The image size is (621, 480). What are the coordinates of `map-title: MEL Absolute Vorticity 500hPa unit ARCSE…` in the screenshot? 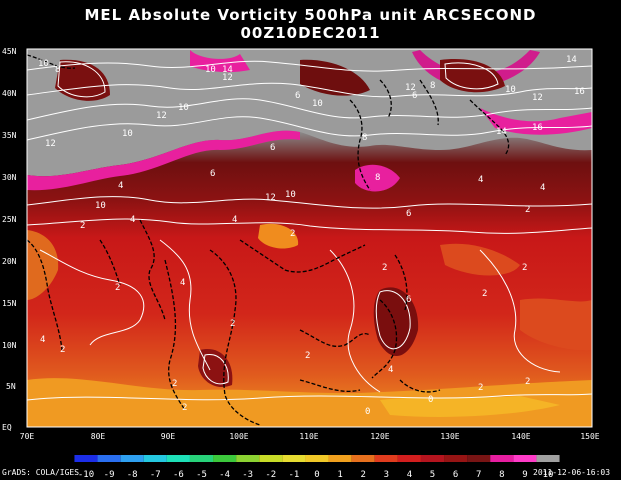 It's located at (310, 15).